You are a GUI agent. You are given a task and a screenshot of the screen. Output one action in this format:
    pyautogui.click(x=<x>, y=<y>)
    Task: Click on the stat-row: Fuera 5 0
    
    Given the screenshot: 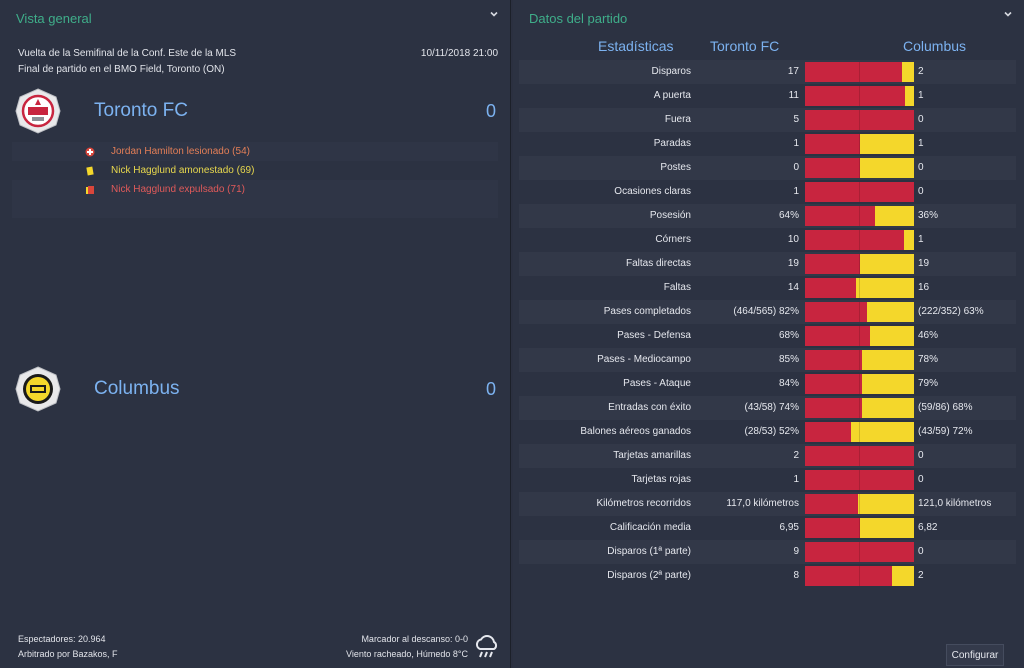 What is the action you would take?
    pyautogui.click(x=767, y=120)
    